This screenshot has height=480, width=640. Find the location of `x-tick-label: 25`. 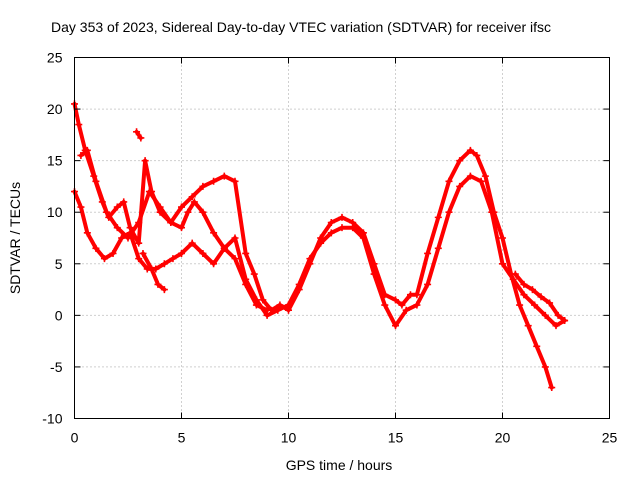

x-tick-label: 25 is located at coordinates (610, 438).